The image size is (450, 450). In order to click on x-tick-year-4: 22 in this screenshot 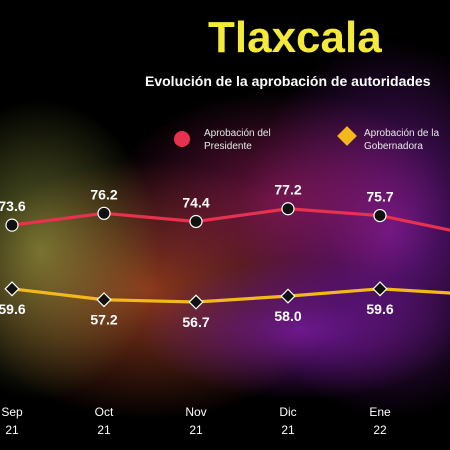, I will do `click(380, 430)`.